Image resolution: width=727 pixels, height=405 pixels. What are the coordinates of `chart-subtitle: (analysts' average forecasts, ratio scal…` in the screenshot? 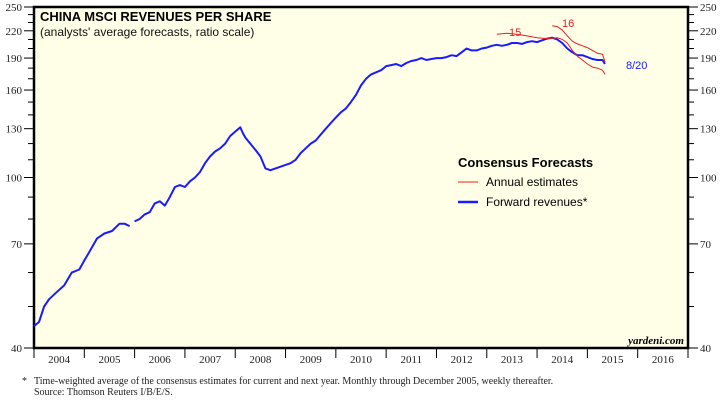 It's located at (147, 32).